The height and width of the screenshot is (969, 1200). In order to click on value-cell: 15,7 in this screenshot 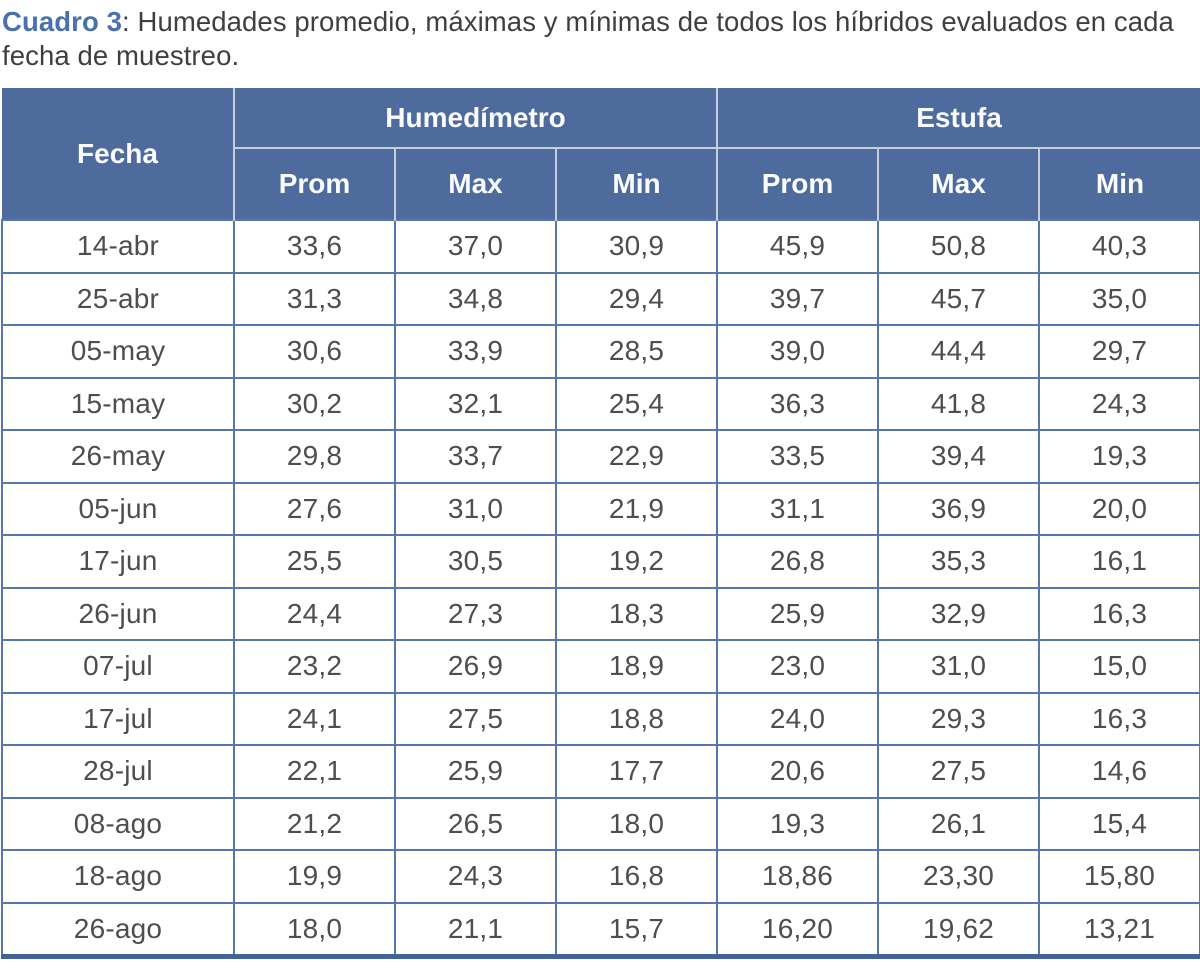, I will do `click(636, 930)`.